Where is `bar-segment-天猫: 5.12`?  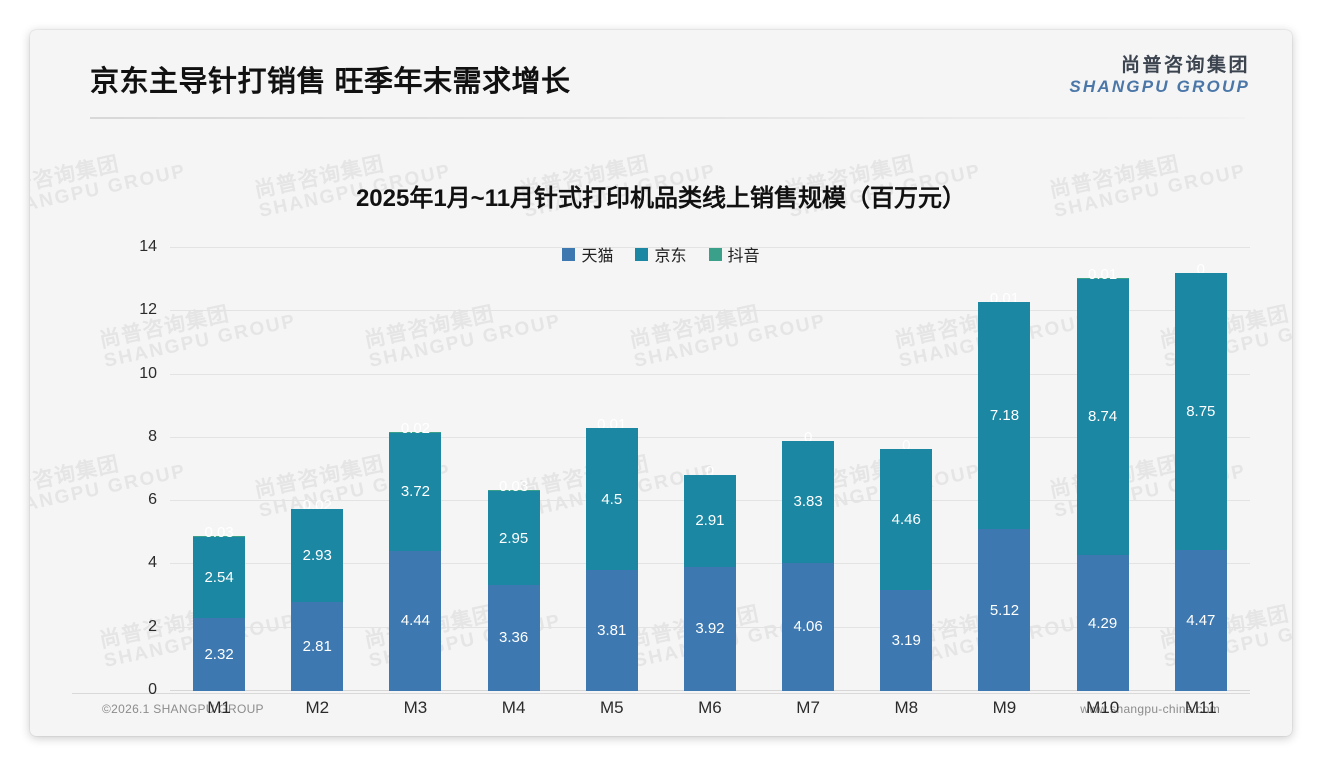
bar-segment-天猫: 5.12 is located at coordinates (1004, 610).